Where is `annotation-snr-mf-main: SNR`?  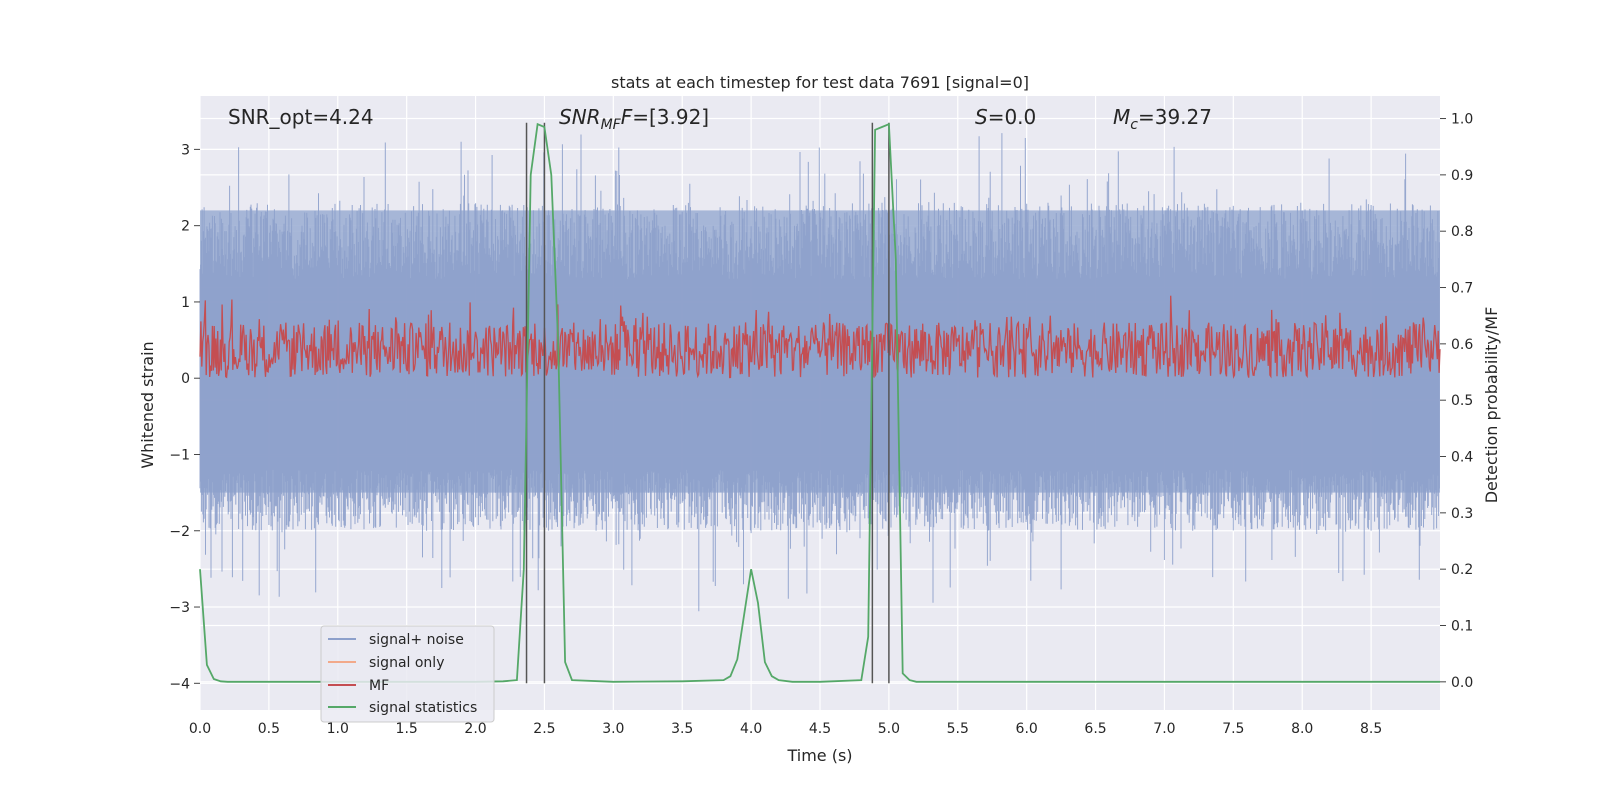 annotation-snr-mf-main: SNR is located at coordinates (580, 117).